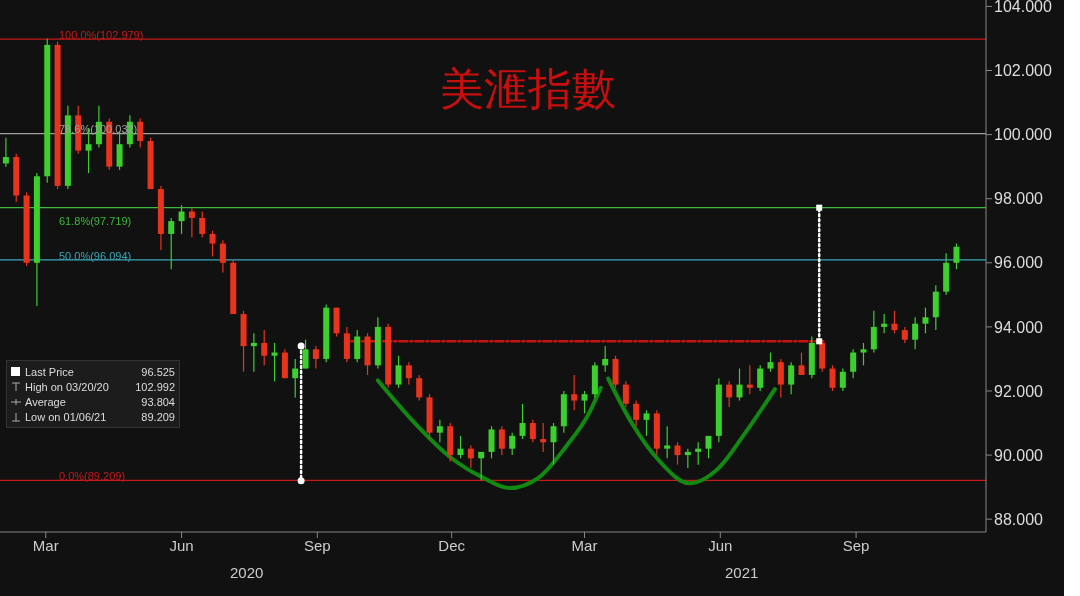 This screenshot has width=1080, height=596. Describe the element at coordinates (155, 386) in the screenshot. I see `annotation: 102.992` at that location.